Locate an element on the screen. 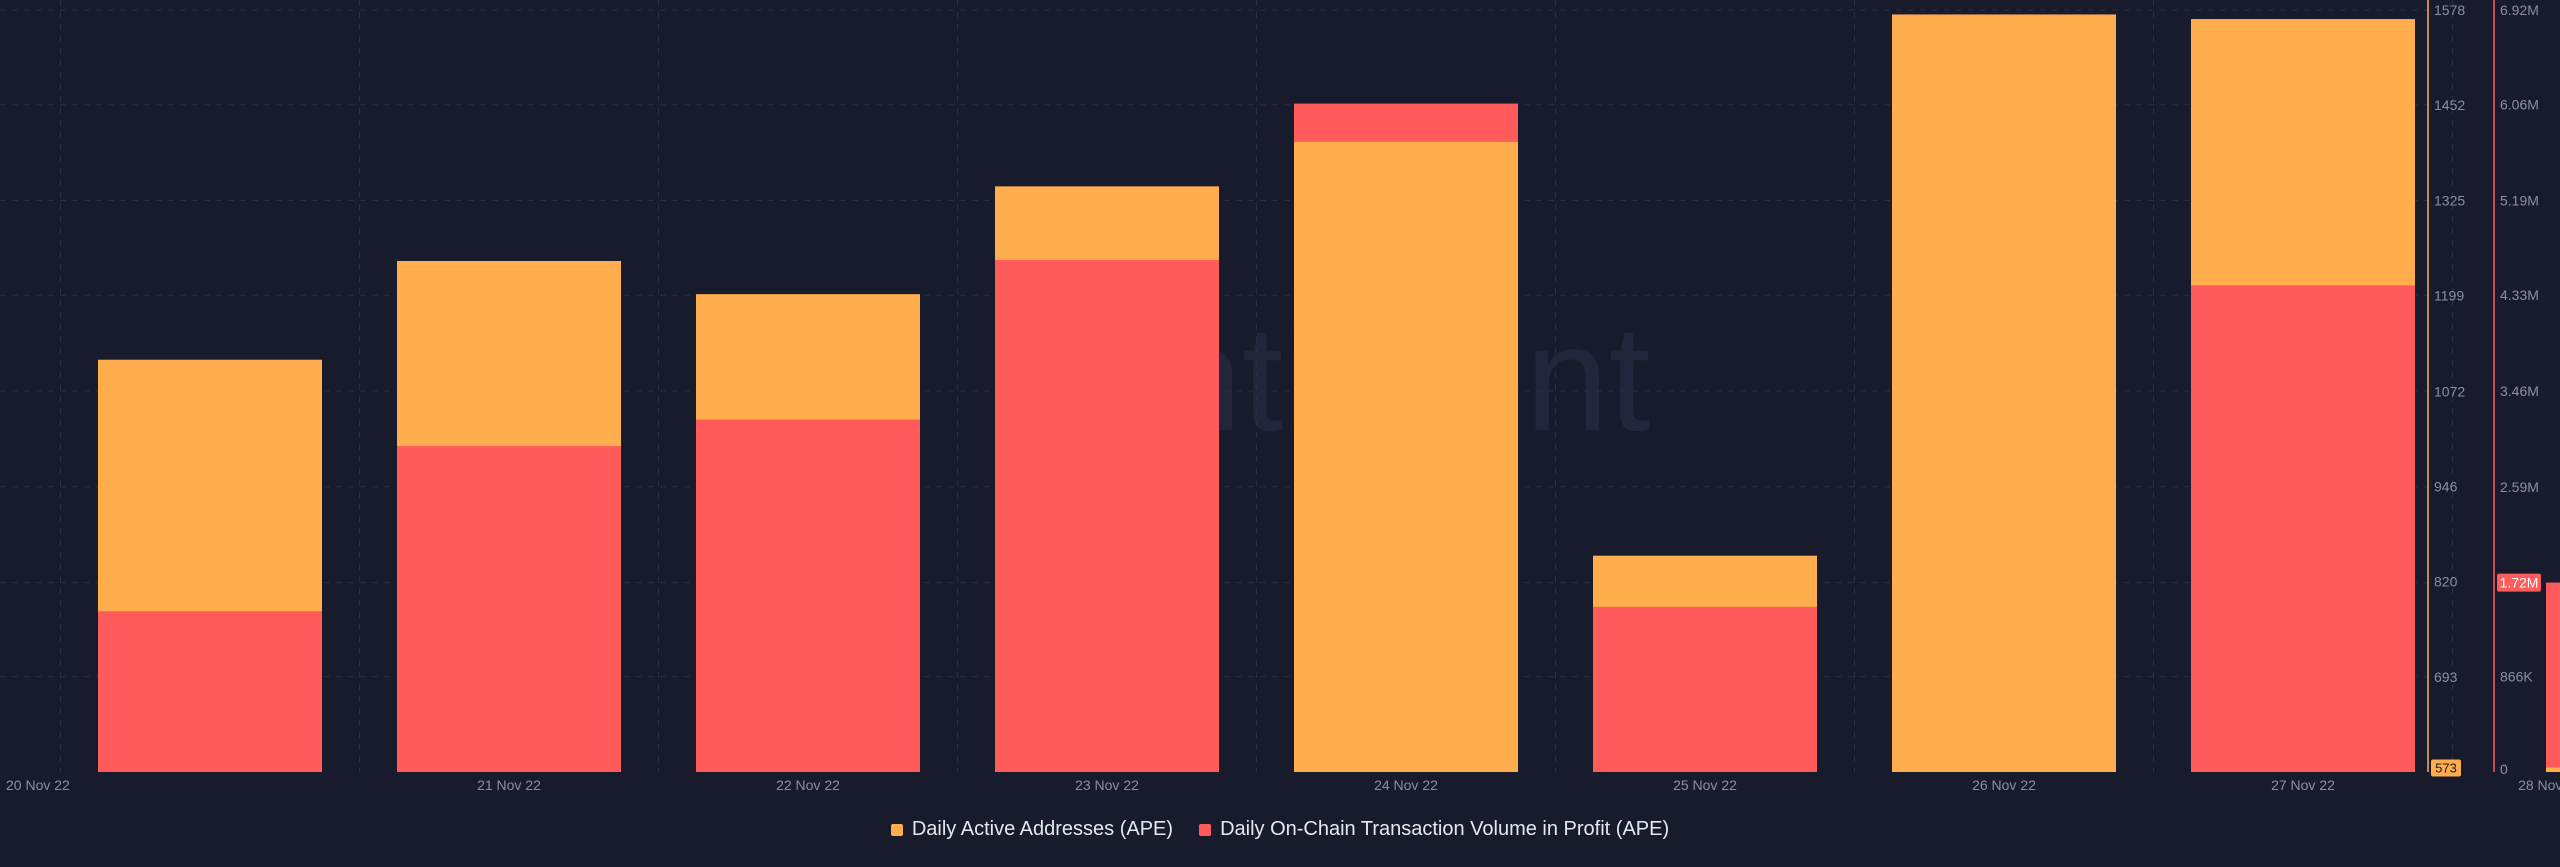 The width and height of the screenshot is (2560, 867). left-current-value-badge is located at coordinates (2446, 768).